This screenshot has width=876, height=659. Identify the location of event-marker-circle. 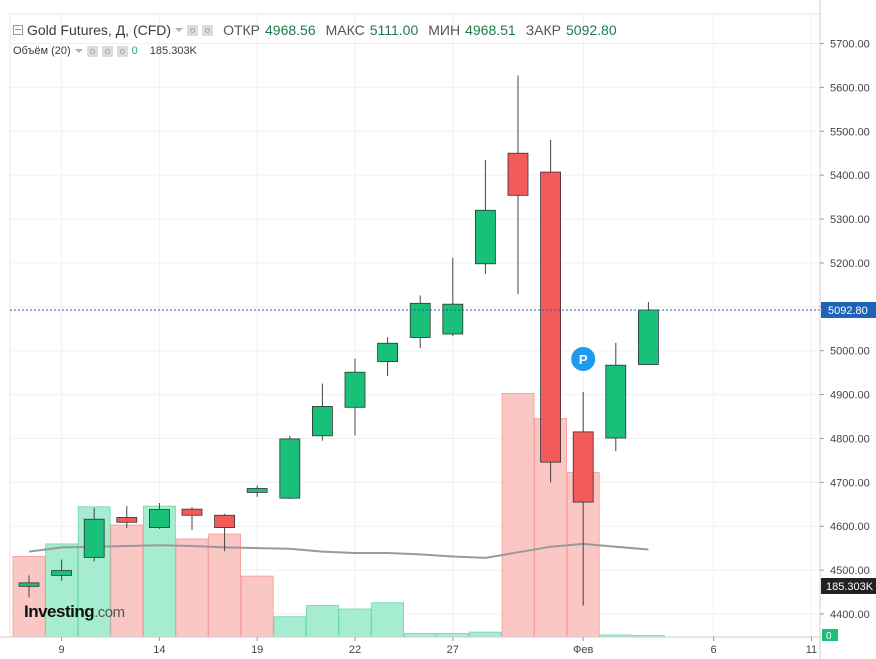
(583, 359).